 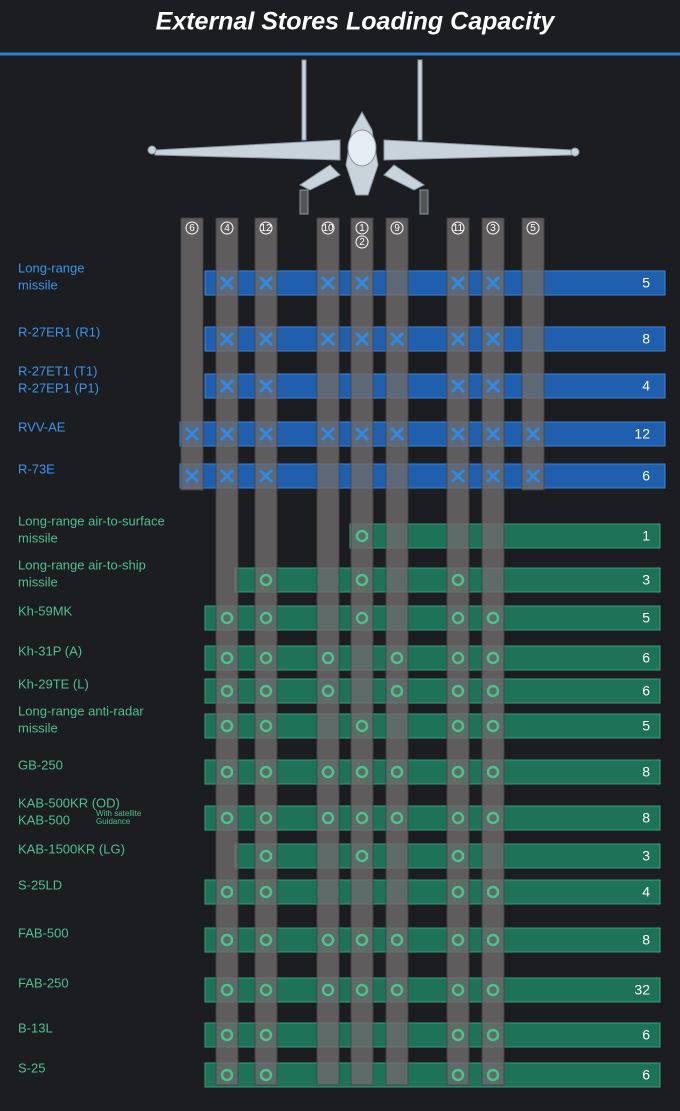 I want to click on station-number: 3, so click(x=493, y=228).